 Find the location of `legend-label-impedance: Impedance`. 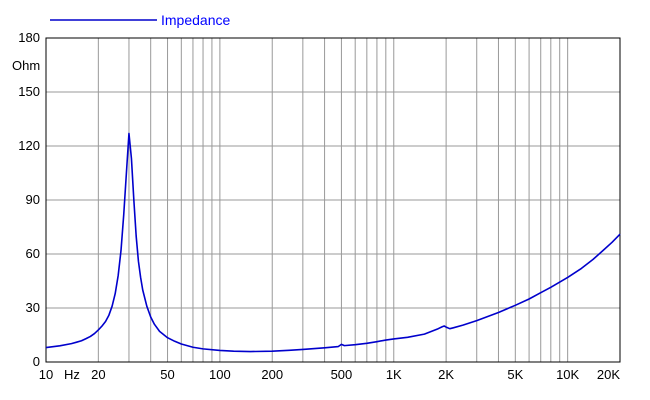

legend-label-impedance: Impedance is located at coordinates (195, 20).